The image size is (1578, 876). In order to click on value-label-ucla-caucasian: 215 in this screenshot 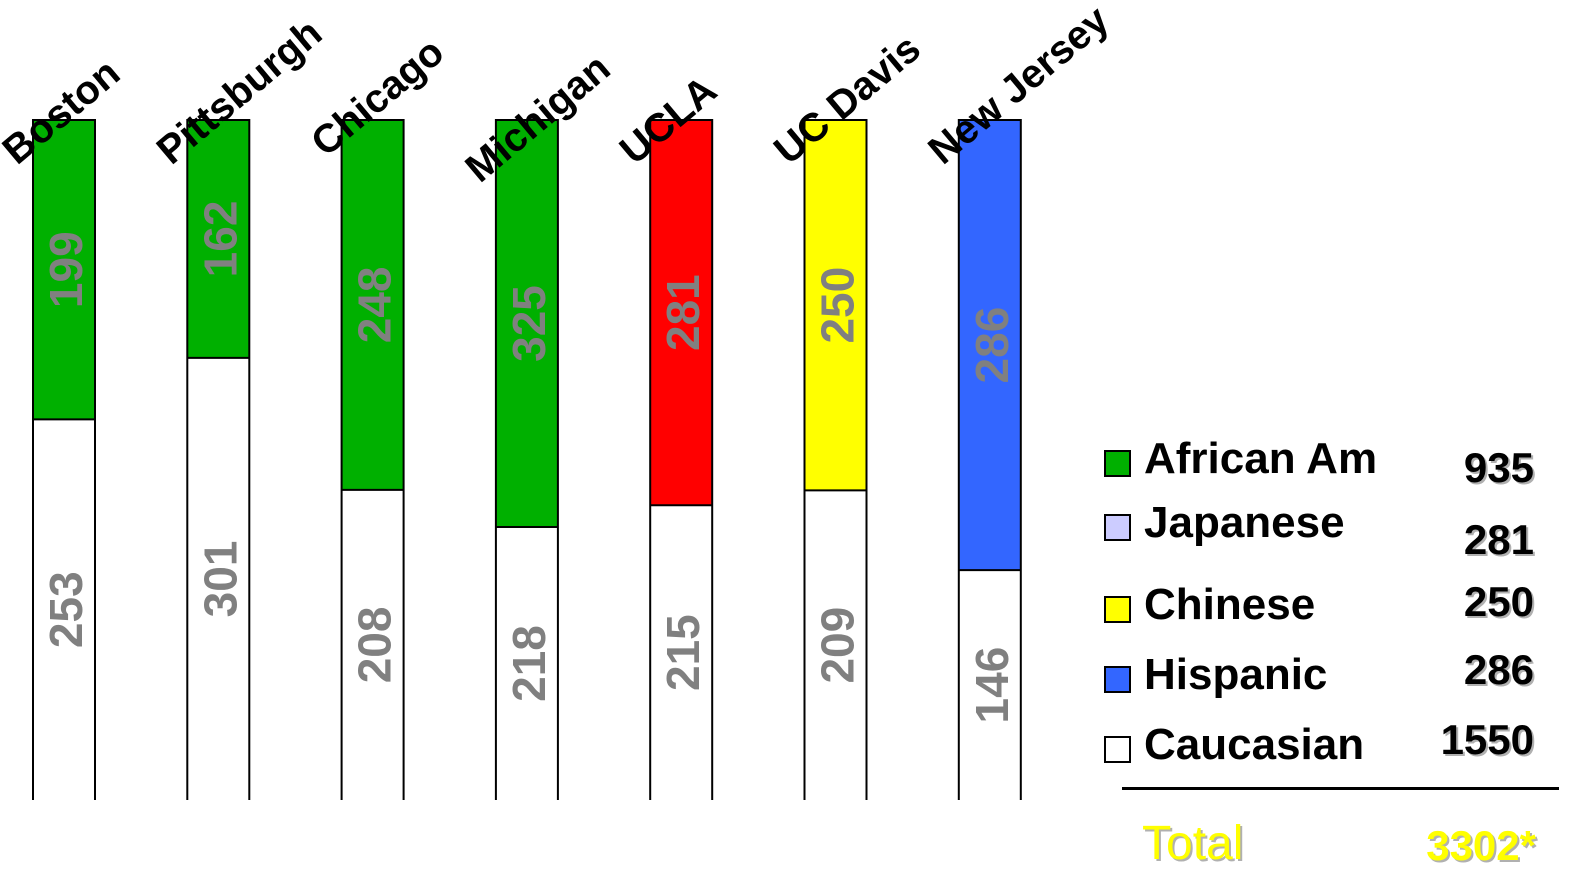, I will do `click(683, 652)`.